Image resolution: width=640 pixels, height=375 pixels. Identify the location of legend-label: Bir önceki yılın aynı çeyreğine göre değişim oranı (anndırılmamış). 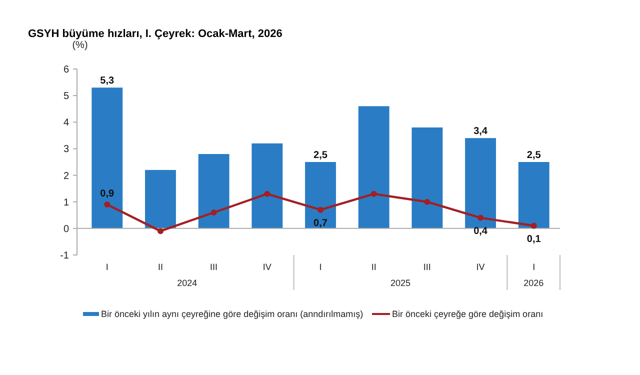
(232, 314).